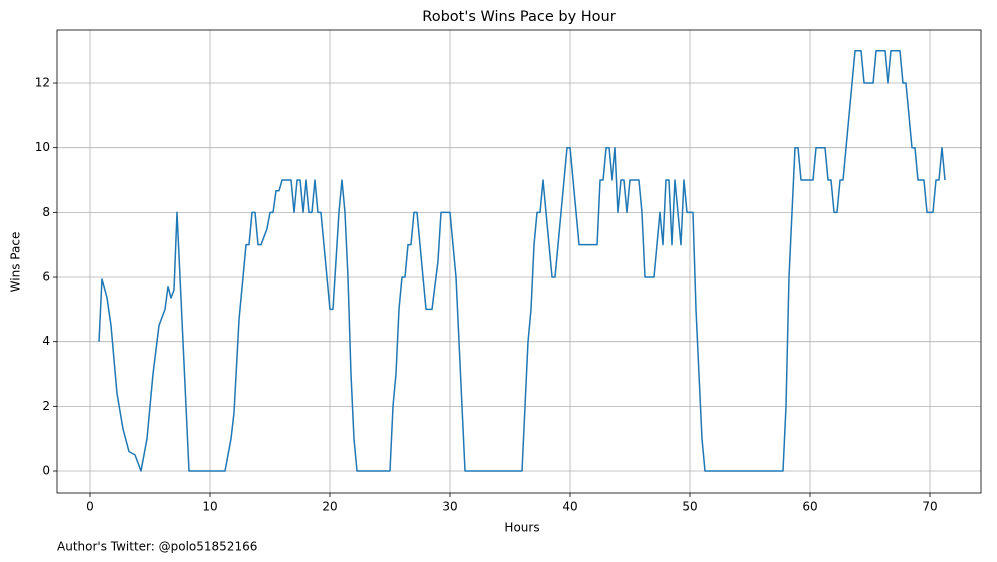  Describe the element at coordinates (209, 507) in the screenshot. I see `x-tick-label: 10` at that location.